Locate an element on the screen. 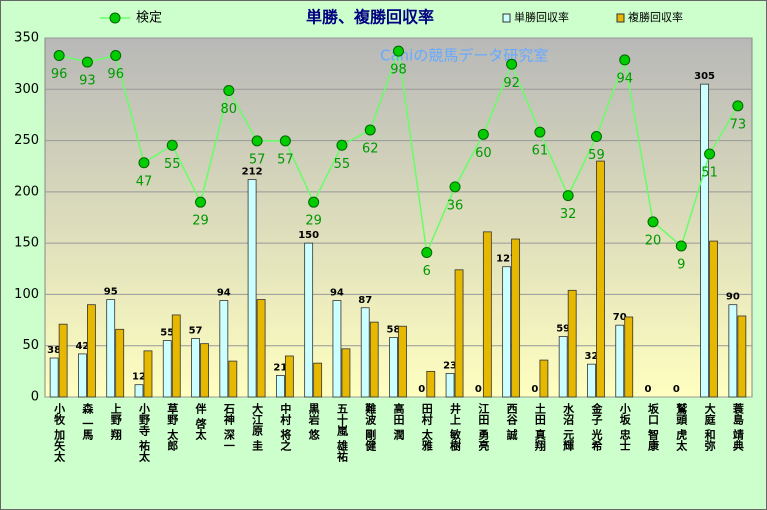  x-tick-label: 中村 将之 is located at coordinates (285, 427).